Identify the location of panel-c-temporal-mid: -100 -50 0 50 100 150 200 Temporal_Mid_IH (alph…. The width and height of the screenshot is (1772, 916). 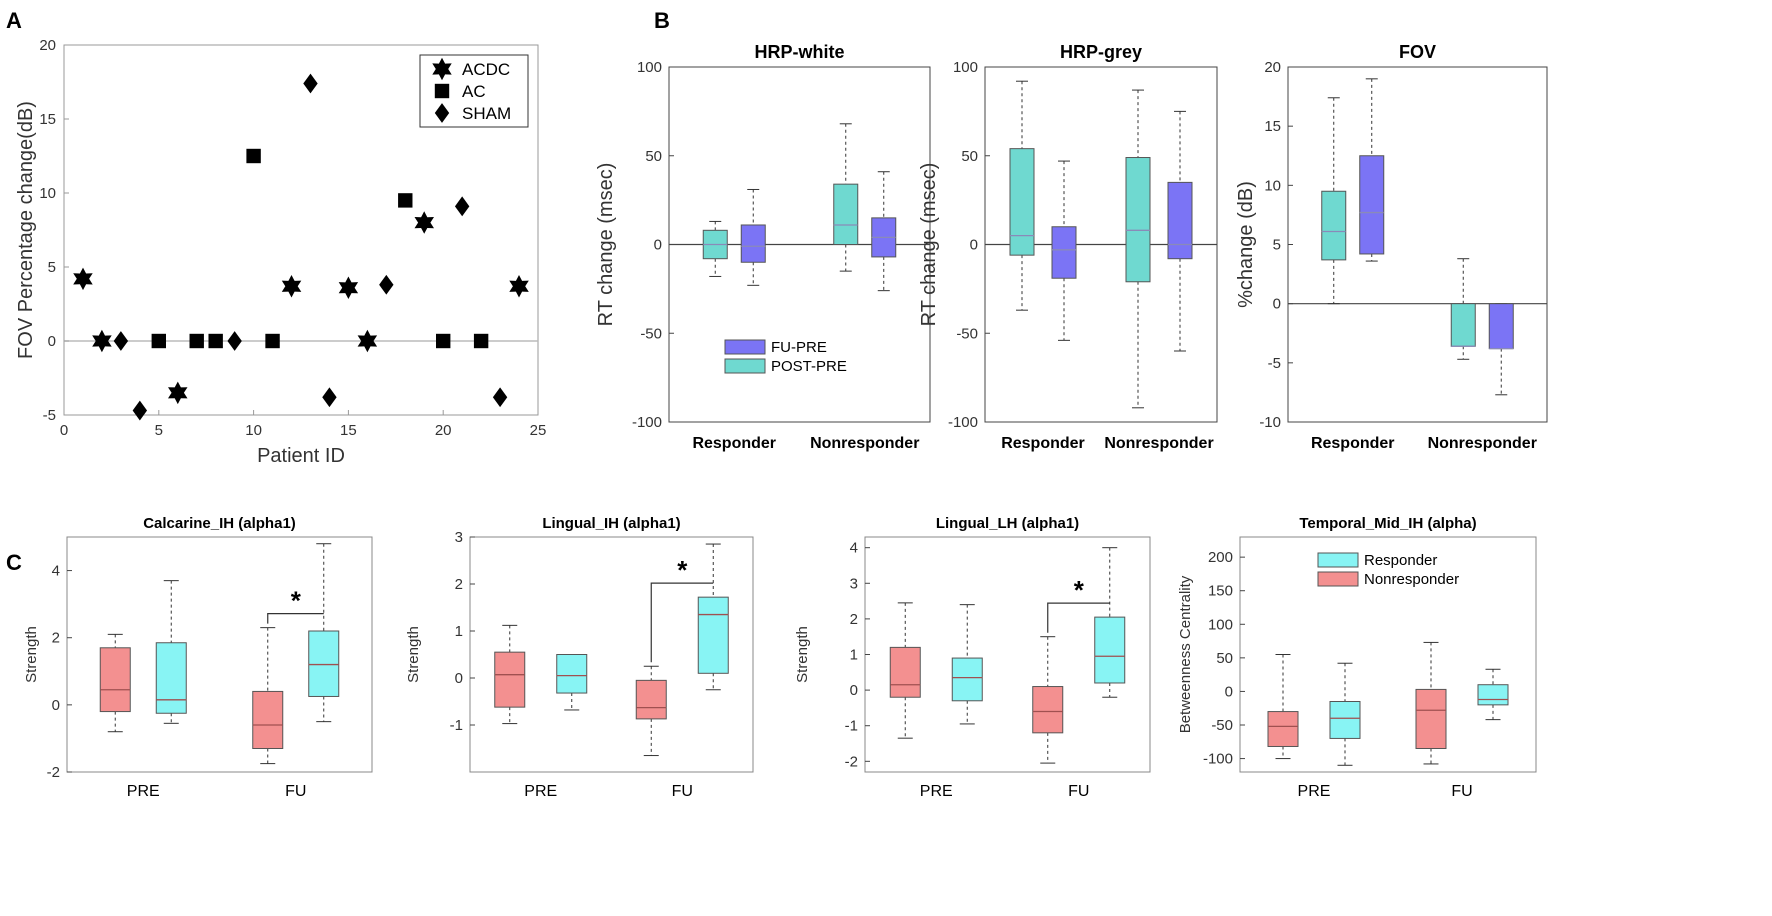
(1357, 657).